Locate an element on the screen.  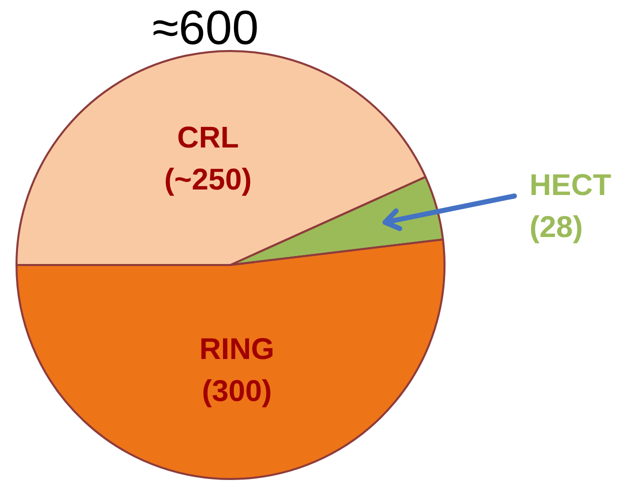
data-label: (28) is located at coordinates (556, 227).